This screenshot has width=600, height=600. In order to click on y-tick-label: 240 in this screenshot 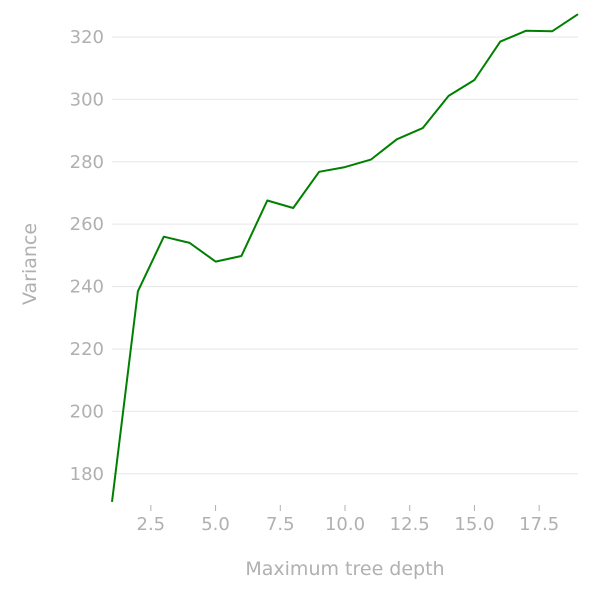, I will do `click(87, 287)`.